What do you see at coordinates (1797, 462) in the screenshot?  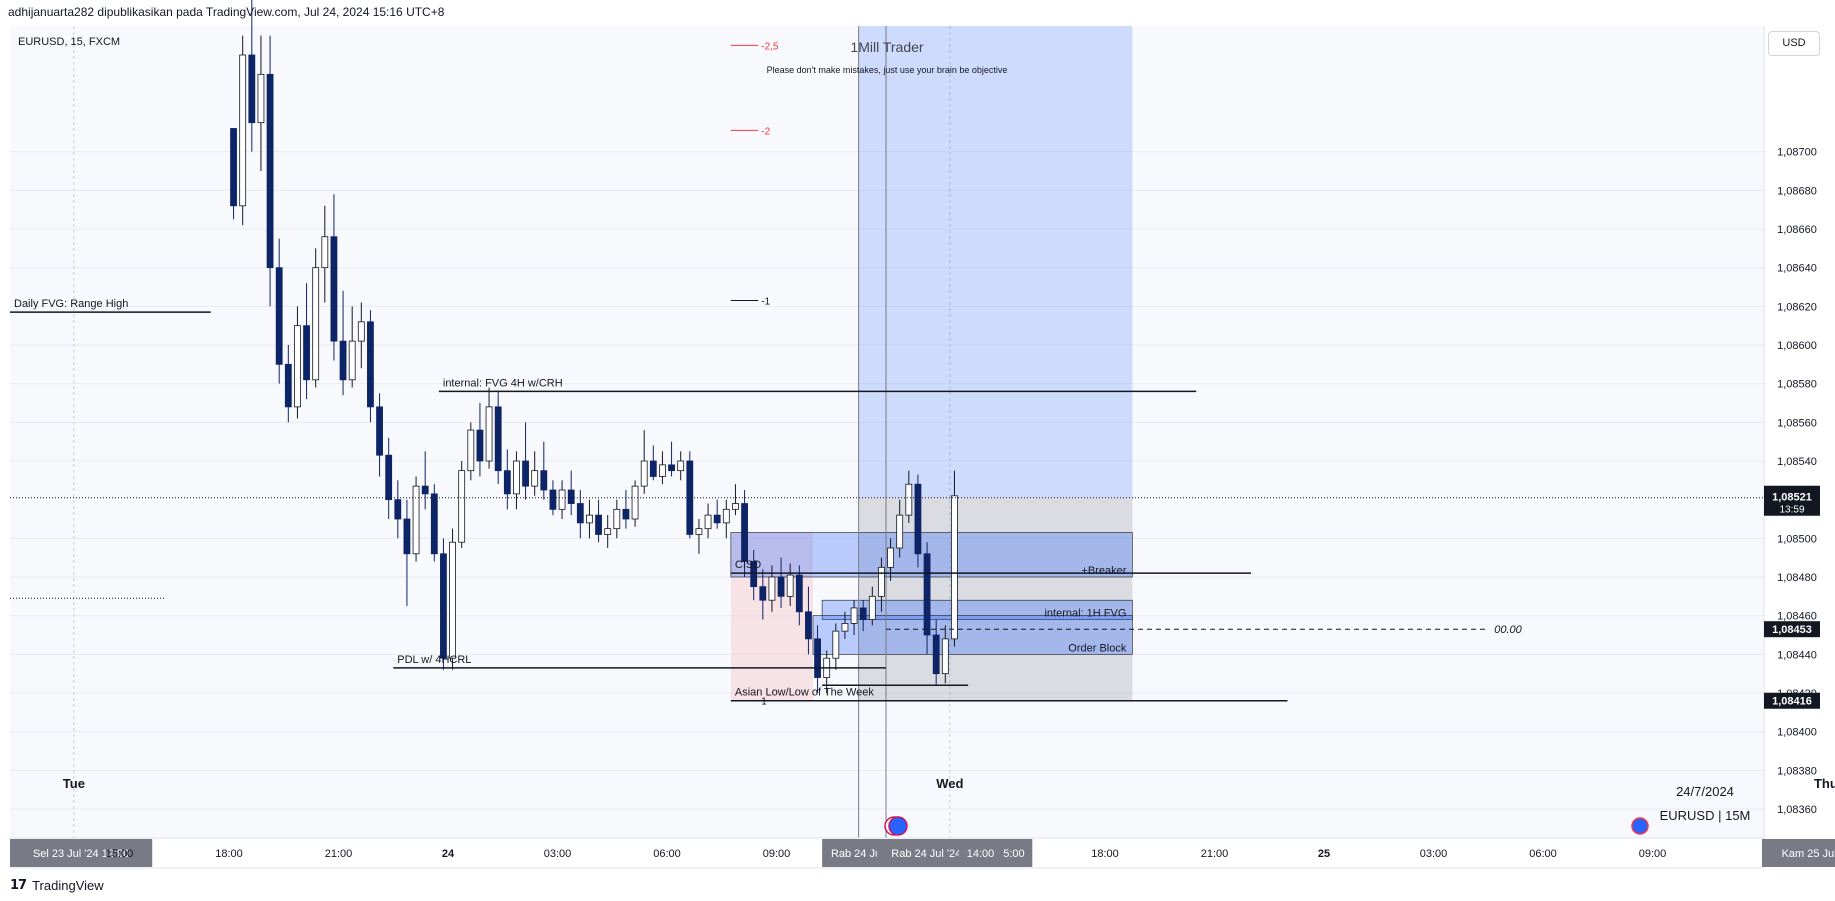 I see `price-tick-label: 1,08540` at bounding box center [1797, 462].